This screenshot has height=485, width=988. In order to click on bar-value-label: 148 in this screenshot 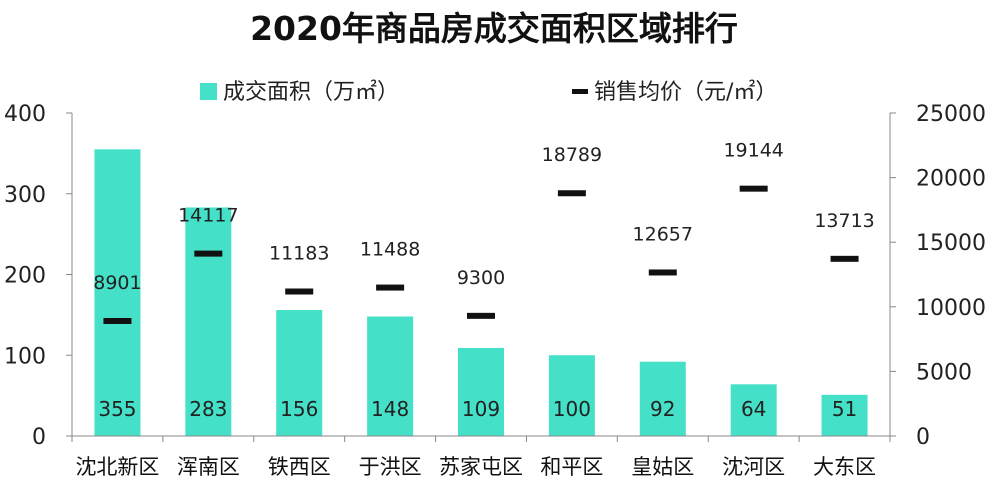, I will do `click(390, 409)`.